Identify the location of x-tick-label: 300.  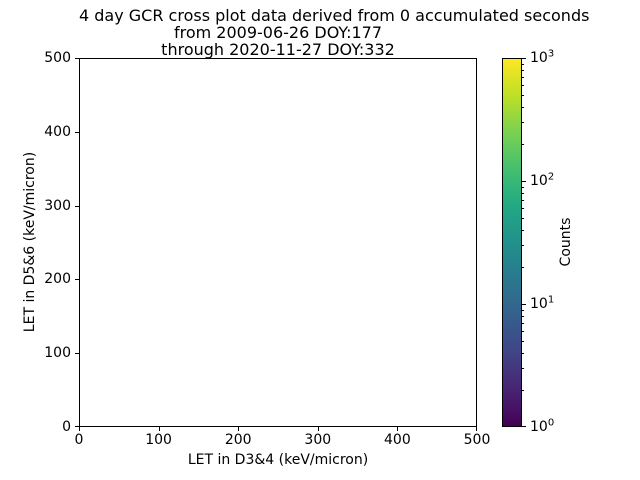
(318, 440).